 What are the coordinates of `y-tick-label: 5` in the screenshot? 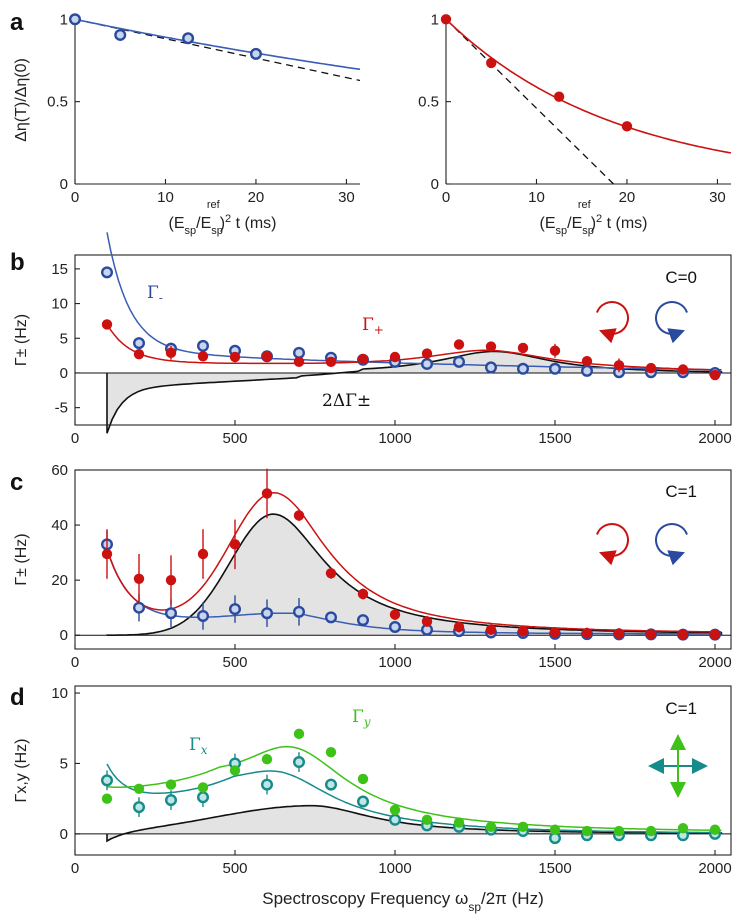 It's located at (64, 763).